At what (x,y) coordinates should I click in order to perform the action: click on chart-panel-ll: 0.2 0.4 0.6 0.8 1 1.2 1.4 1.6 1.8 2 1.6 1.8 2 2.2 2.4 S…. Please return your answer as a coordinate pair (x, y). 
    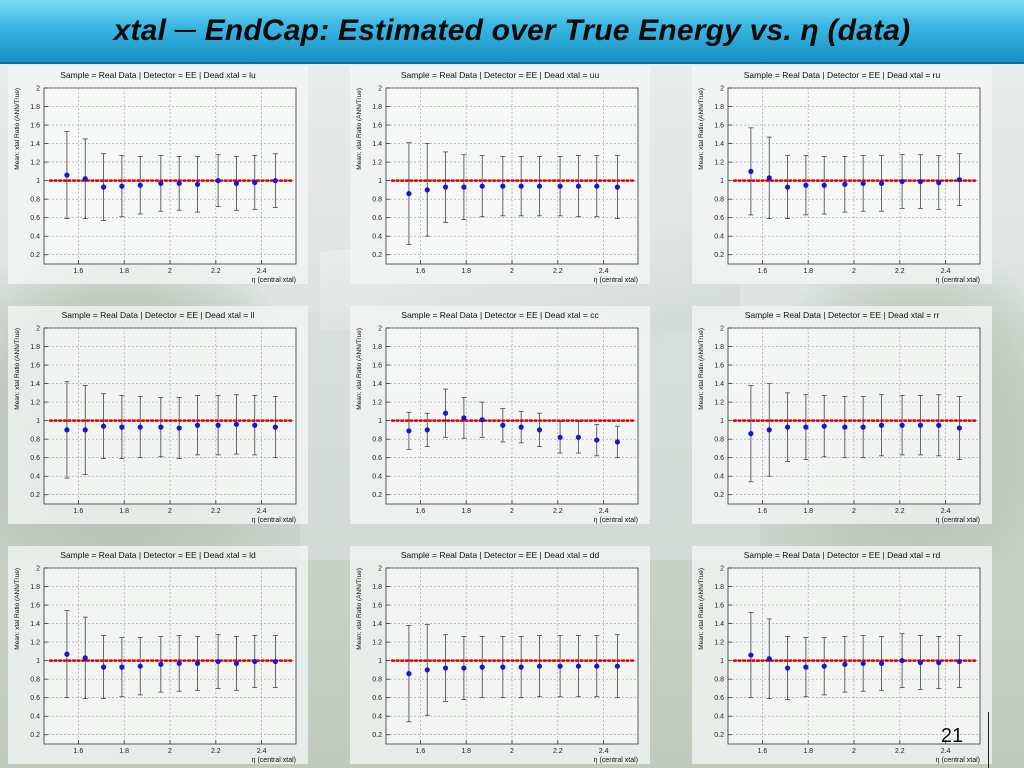
    Looking at the image, I should click on (158, 415).